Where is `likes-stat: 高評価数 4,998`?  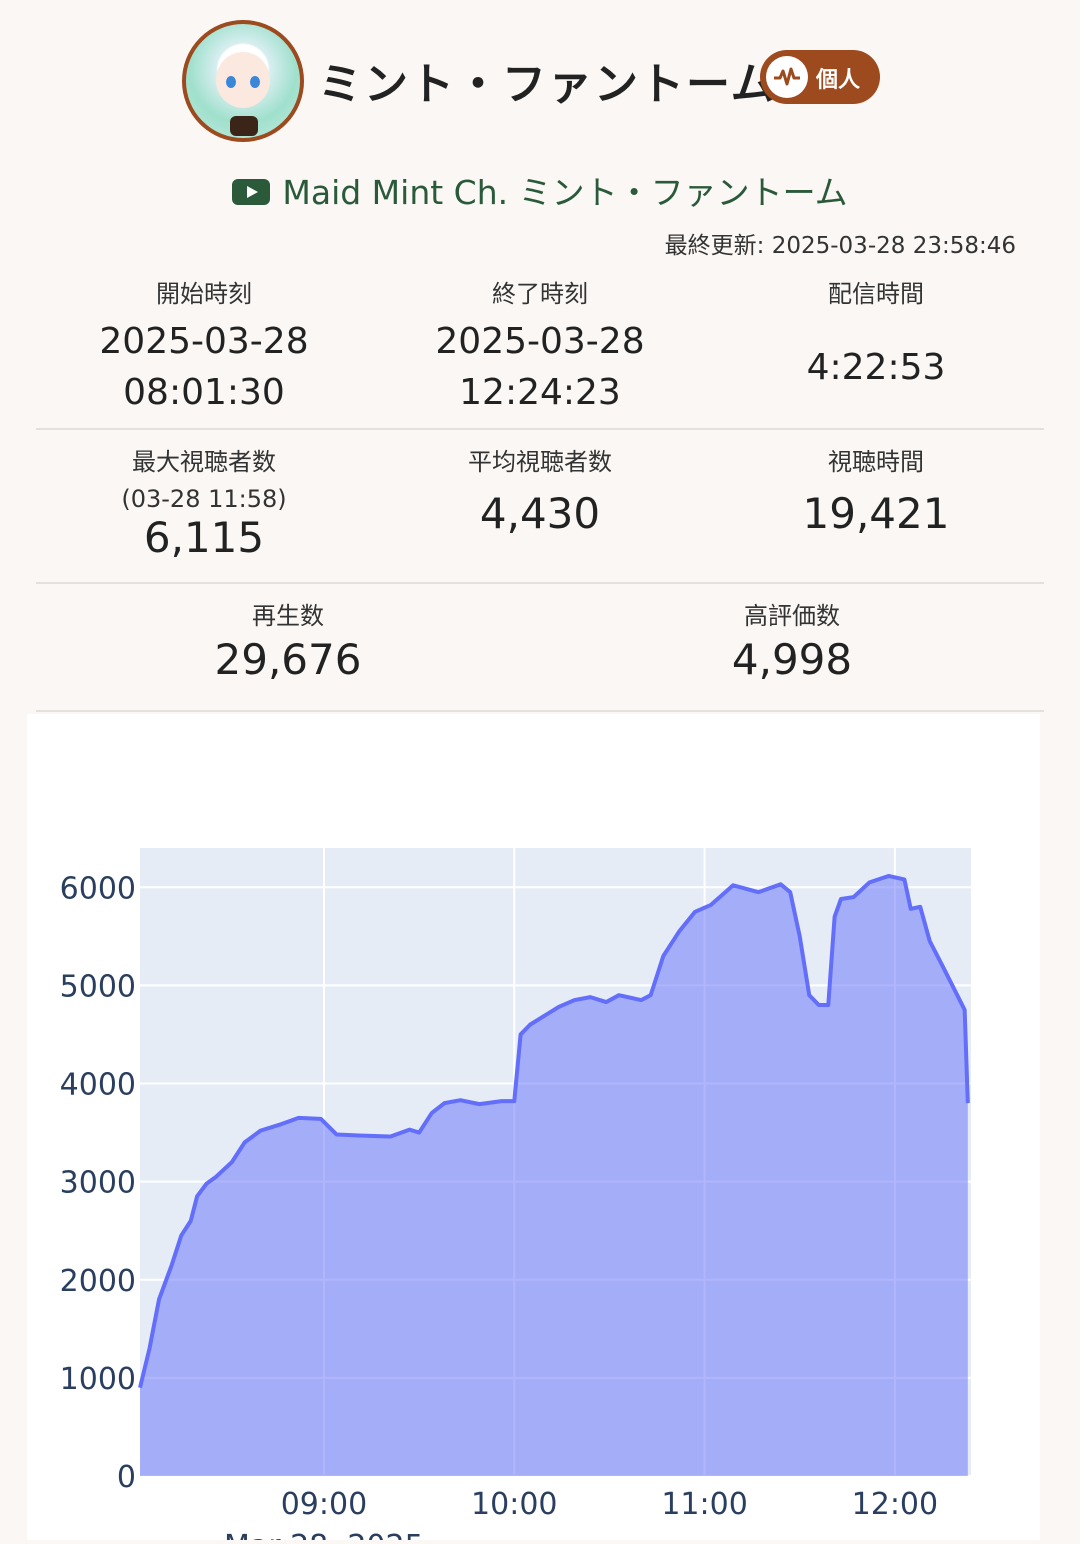 likes-stat: 高評価数 4,998 is located at coordinates (792, 640).